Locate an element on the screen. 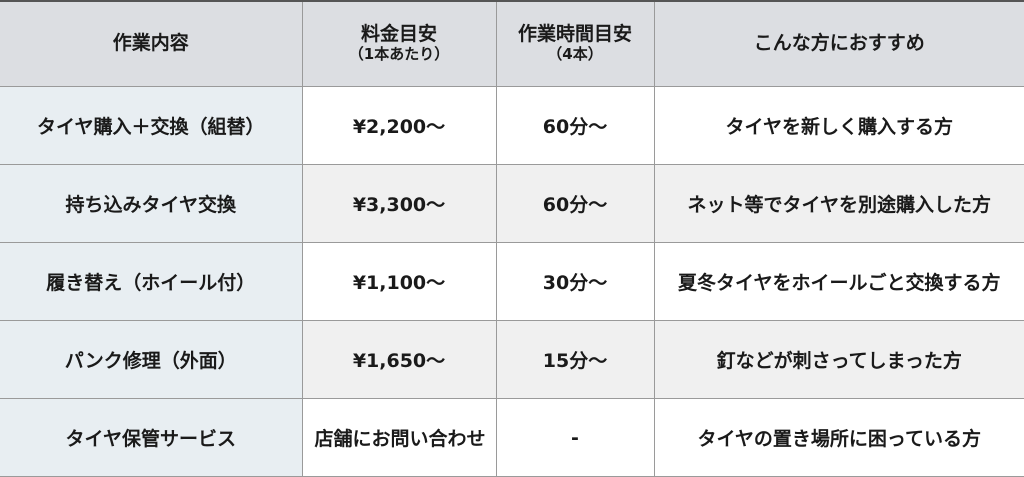 This screenshot has width=1024, height=477. recommended-cell: タイヤを新しく購入する方 is located at coordinates (838, 125).